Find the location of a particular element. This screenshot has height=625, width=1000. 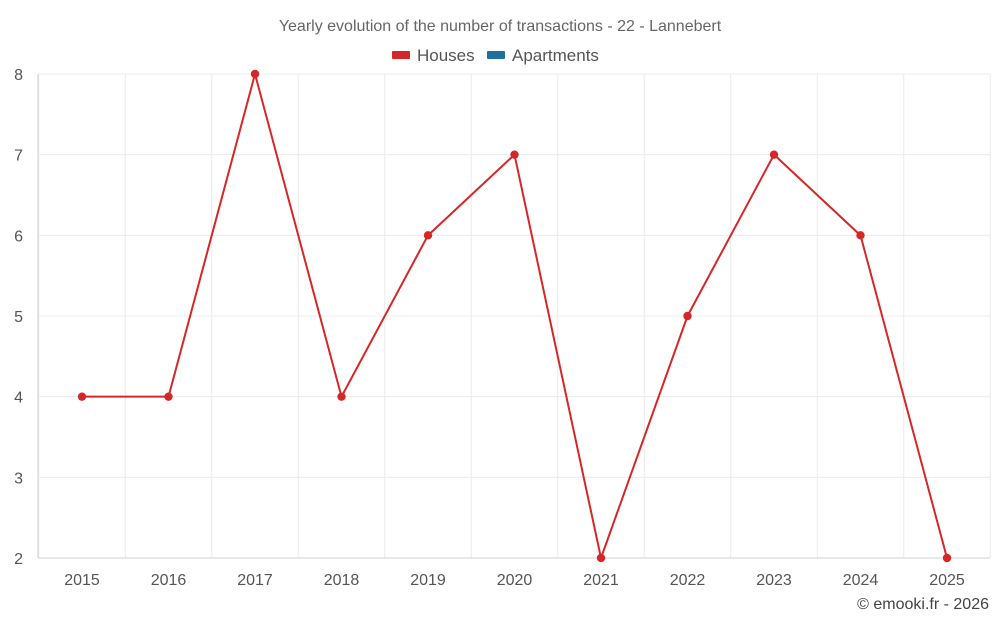

legend-label-houses: Houses is located at coordinates (446, 55).